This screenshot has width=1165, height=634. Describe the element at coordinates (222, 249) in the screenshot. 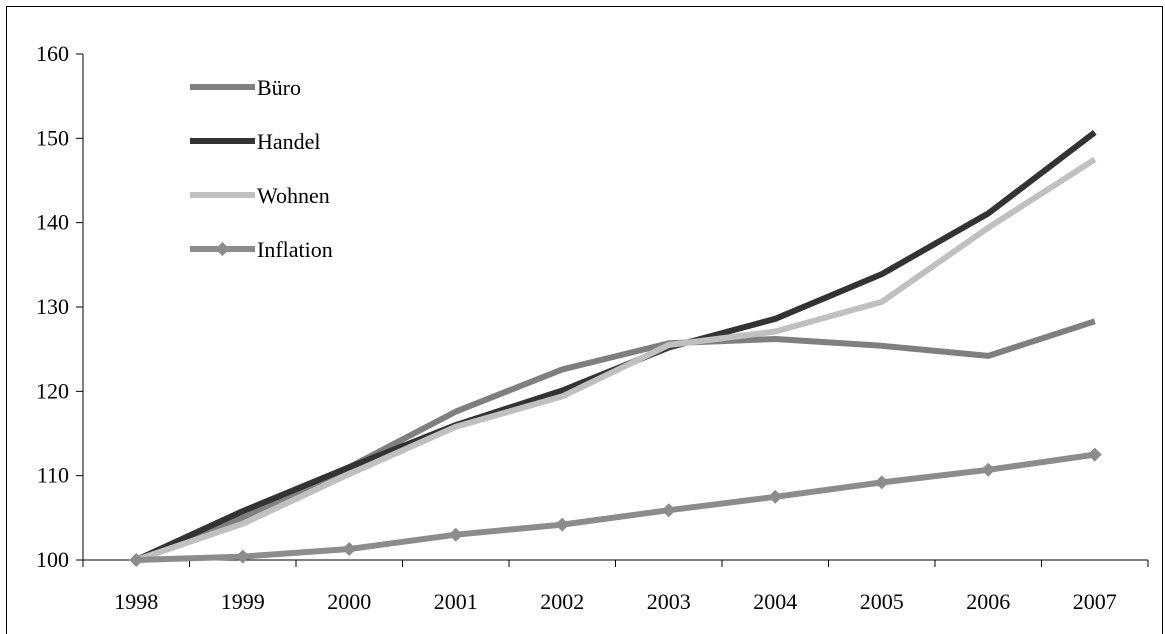

I see `legend-marker-inflation` at that location.